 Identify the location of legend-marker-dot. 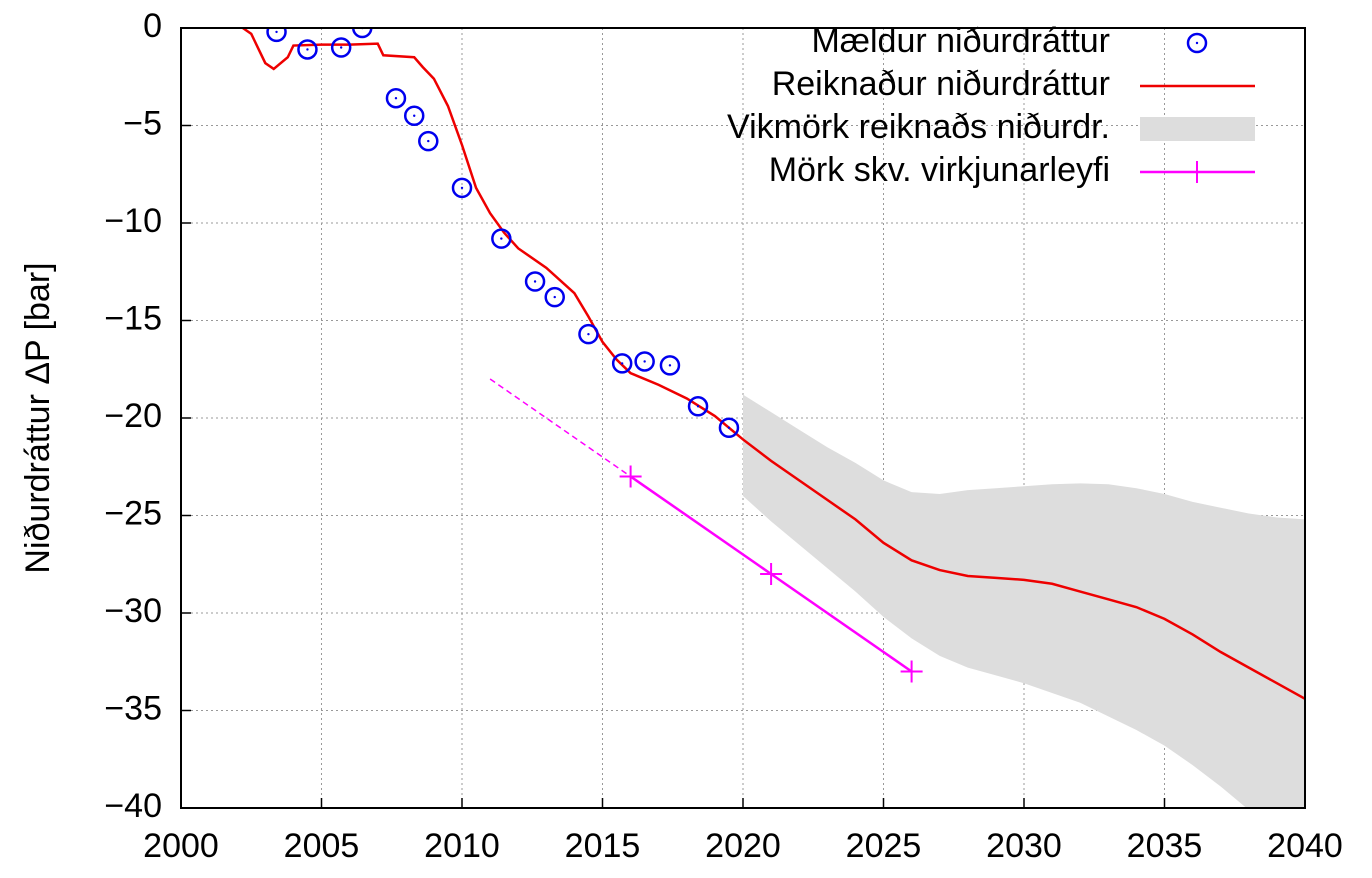
(1197, 43).